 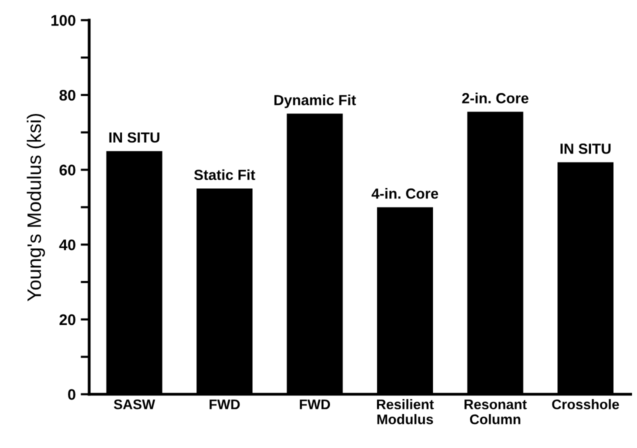 What do you see at coordinates (68, 170) in the screenshot?
I see `y-tick-label: 60` at bounding box center [68, 170].